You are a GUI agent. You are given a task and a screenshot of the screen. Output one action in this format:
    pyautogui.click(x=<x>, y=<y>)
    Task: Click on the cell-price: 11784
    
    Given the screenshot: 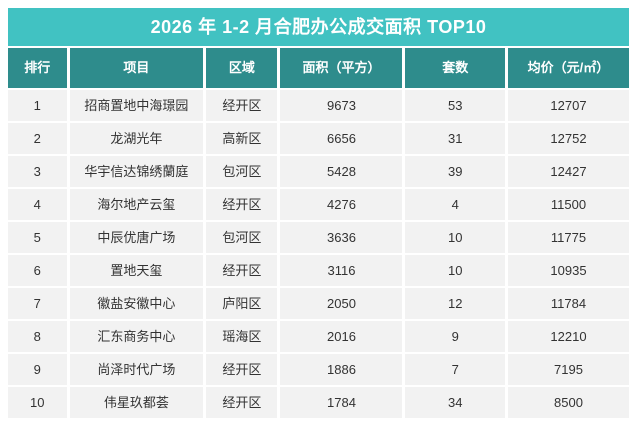 What is the action you would take?
    pyautogui.click(x=568, y=303)
    